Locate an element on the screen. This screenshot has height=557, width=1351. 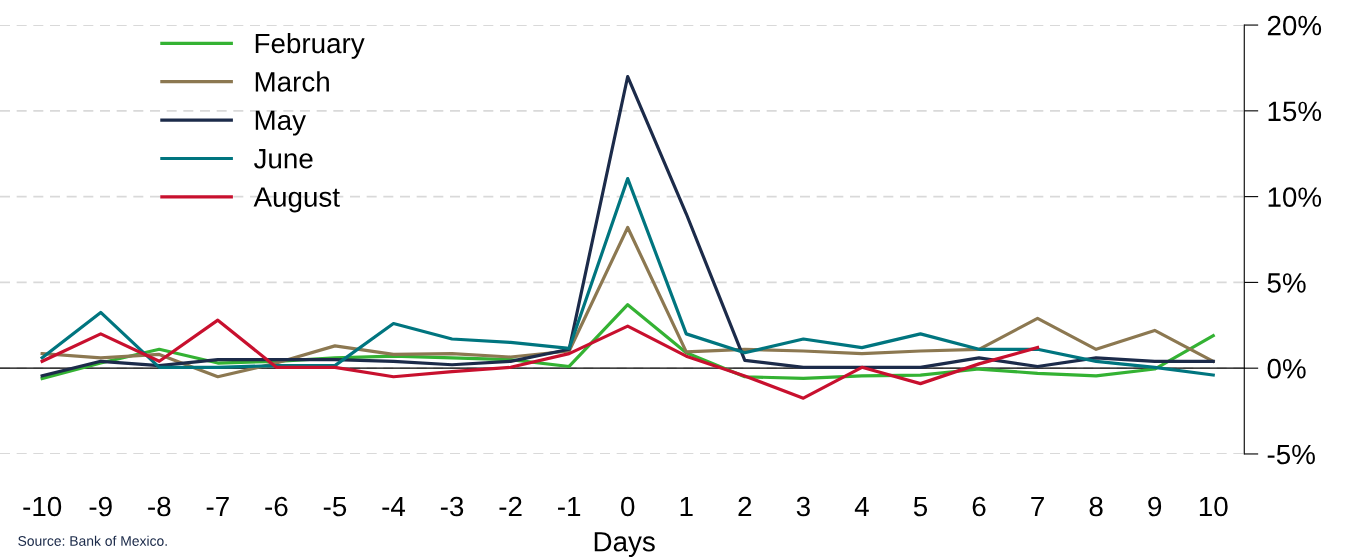
x-tick-label: -9 is located at coordinates (100, 506).